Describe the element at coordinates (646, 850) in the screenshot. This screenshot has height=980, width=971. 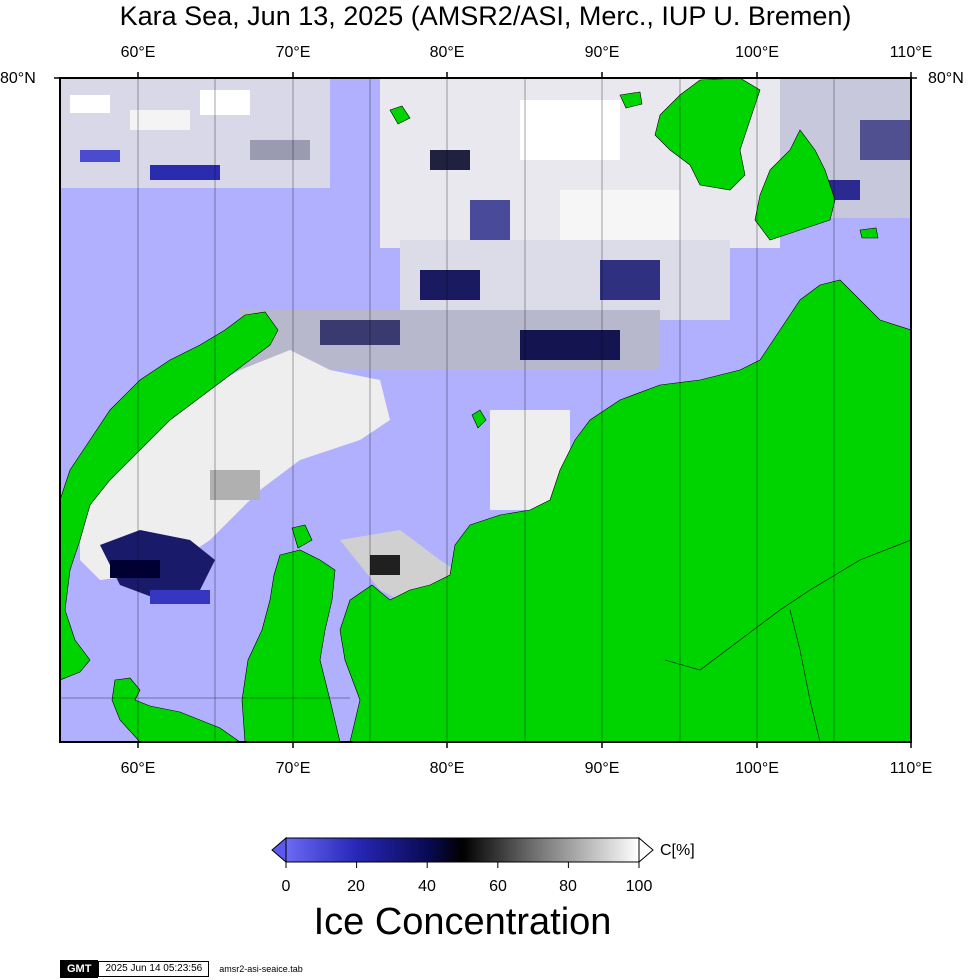
I see `colorbar-right-triangle` at that location.